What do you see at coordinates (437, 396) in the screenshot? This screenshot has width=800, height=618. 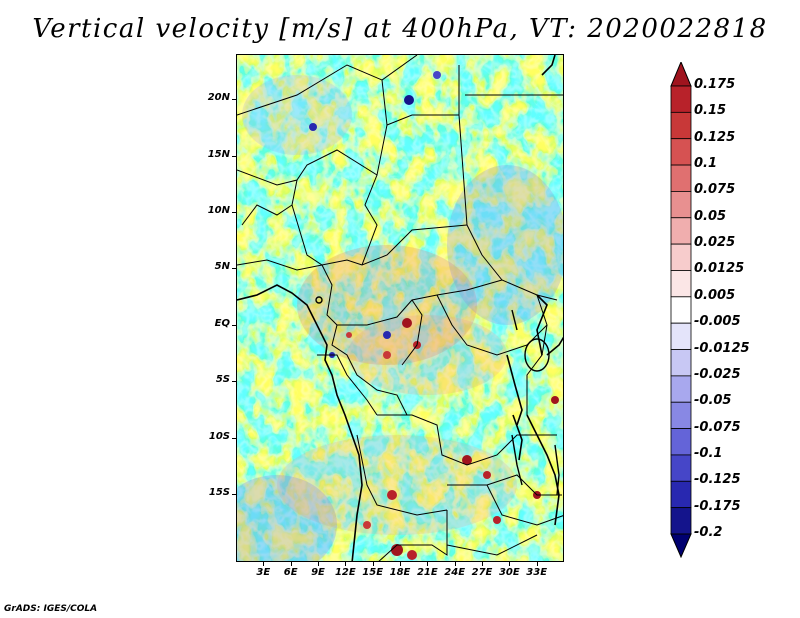 I see `lakes` at bounding box center [437, 396].